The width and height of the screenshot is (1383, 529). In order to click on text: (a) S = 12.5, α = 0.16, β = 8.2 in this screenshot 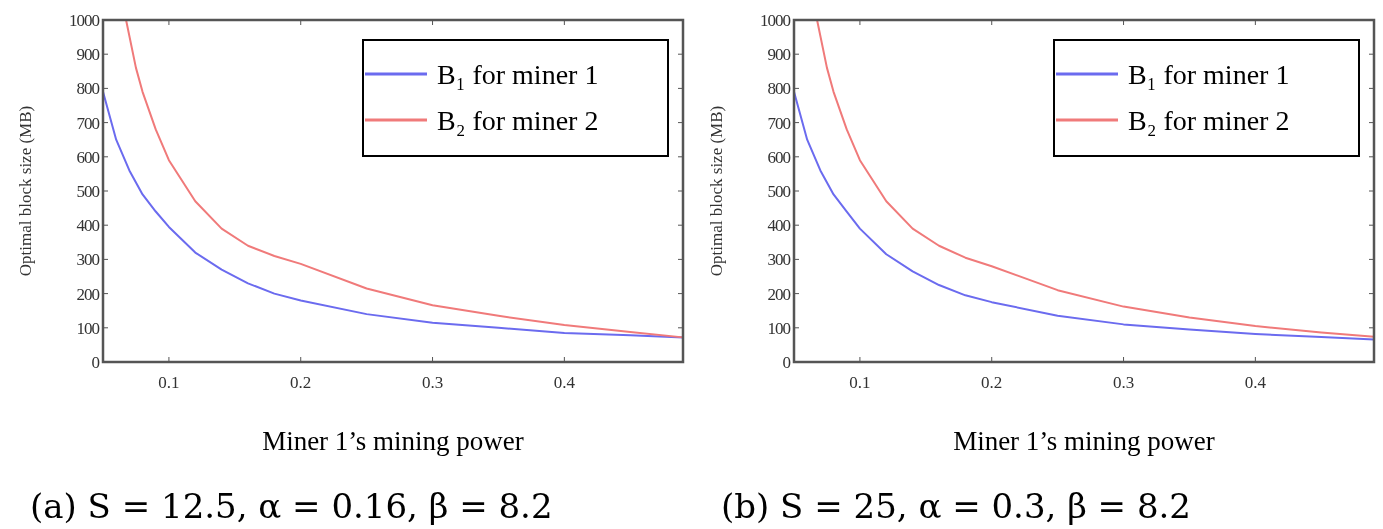, I will do `click(291, 506)`.